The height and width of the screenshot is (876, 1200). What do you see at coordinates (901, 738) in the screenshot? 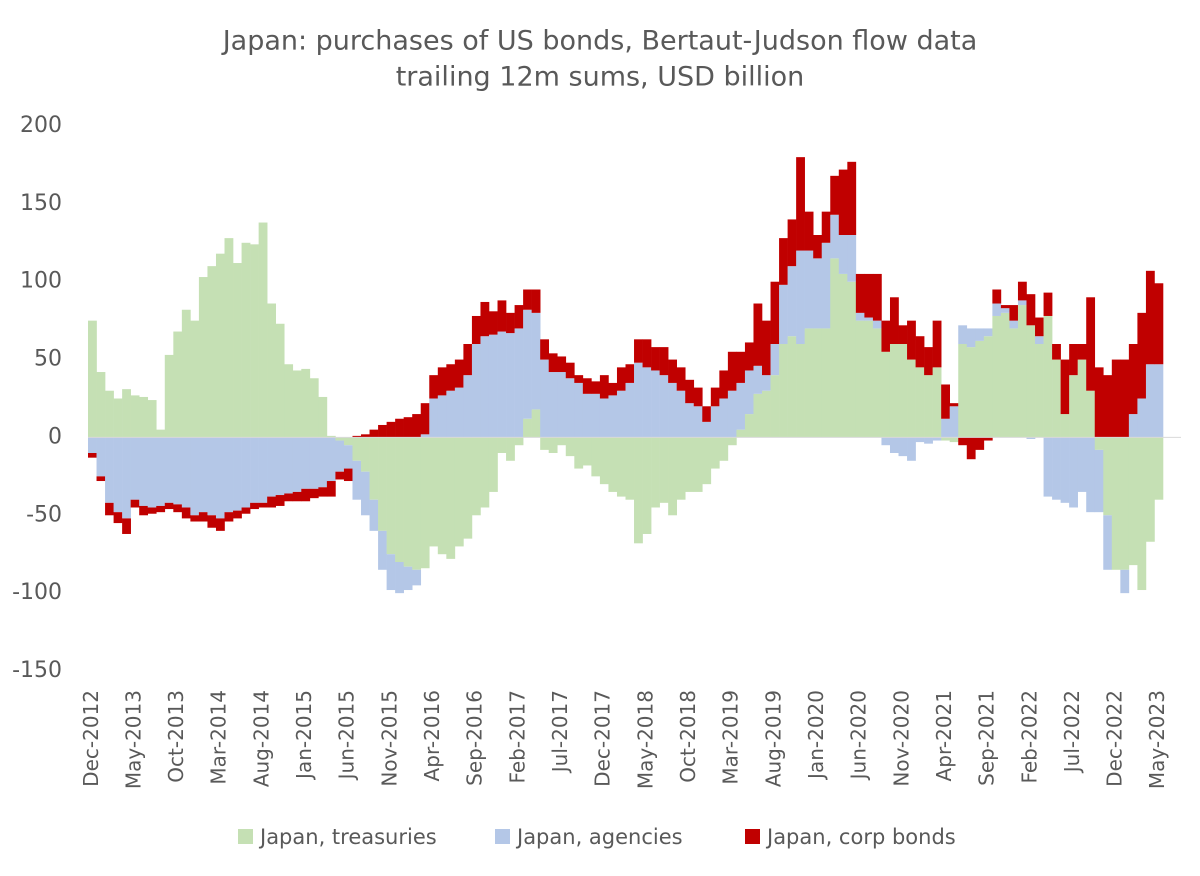
I see `x-tick-label: Nov-2020` at bounding box center [901, 738].